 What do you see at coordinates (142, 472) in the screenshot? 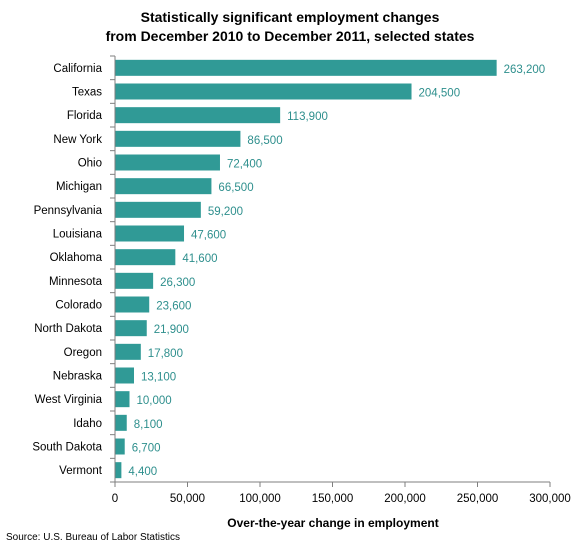
I see `value-label-vermont: 4,400` at bounding box center [142, 472].